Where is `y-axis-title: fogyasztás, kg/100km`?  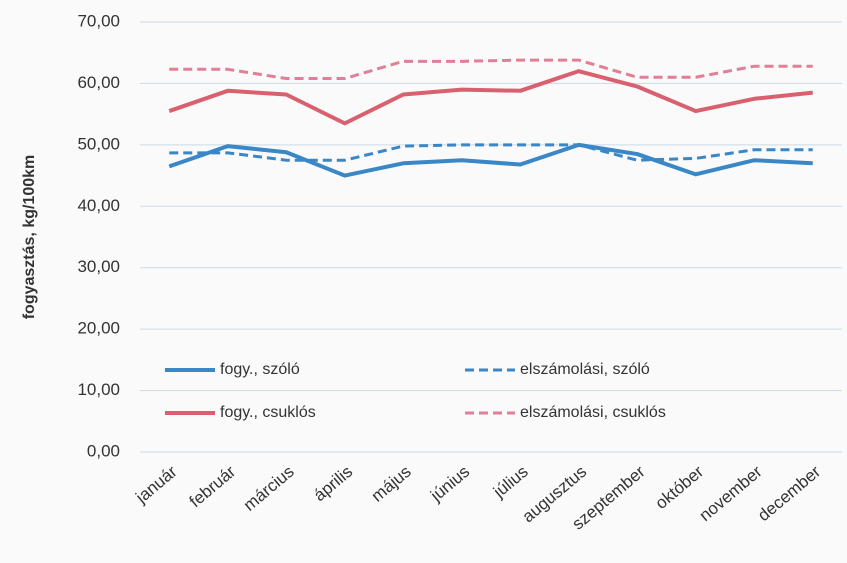
y-axis-title: fogyasztás, kg/100km is located at coordinates (29, 237).